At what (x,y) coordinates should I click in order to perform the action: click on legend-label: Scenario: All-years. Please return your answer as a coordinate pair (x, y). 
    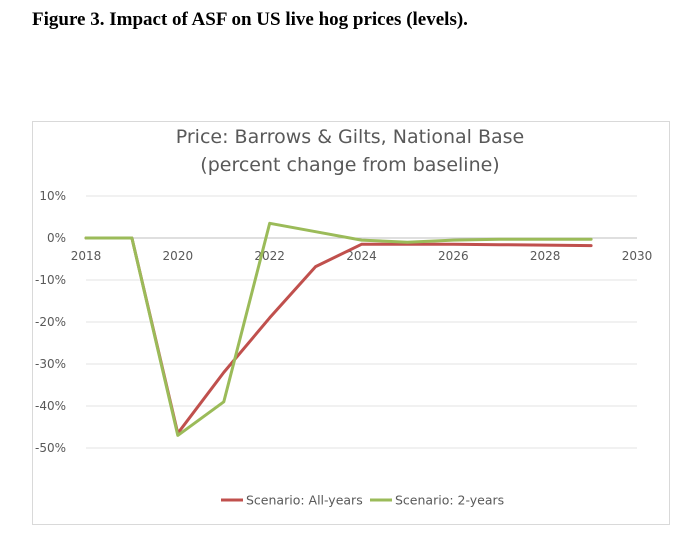
    Looking at the image, I should click on (304, 500).